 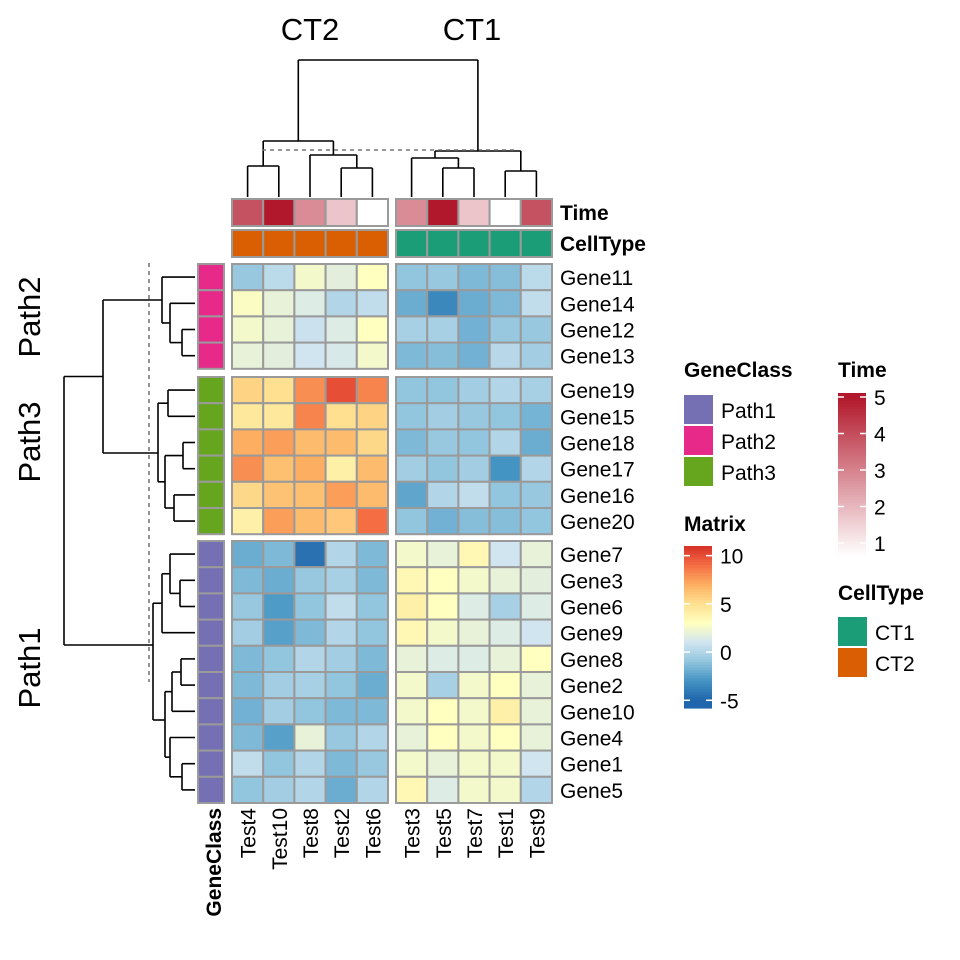 What do you see at coordinates (372, 554) in the screenshot?
I see `cell-gene7-test6` at bounding box center [372, 554].